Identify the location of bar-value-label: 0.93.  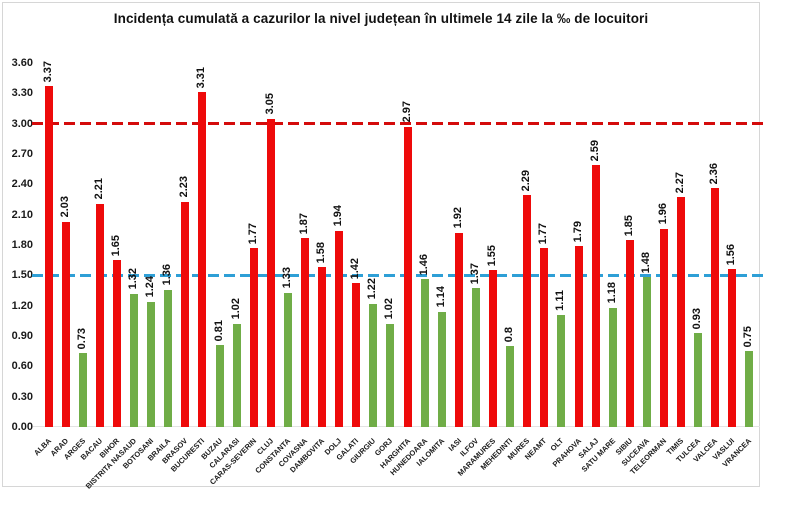
(697, 318).